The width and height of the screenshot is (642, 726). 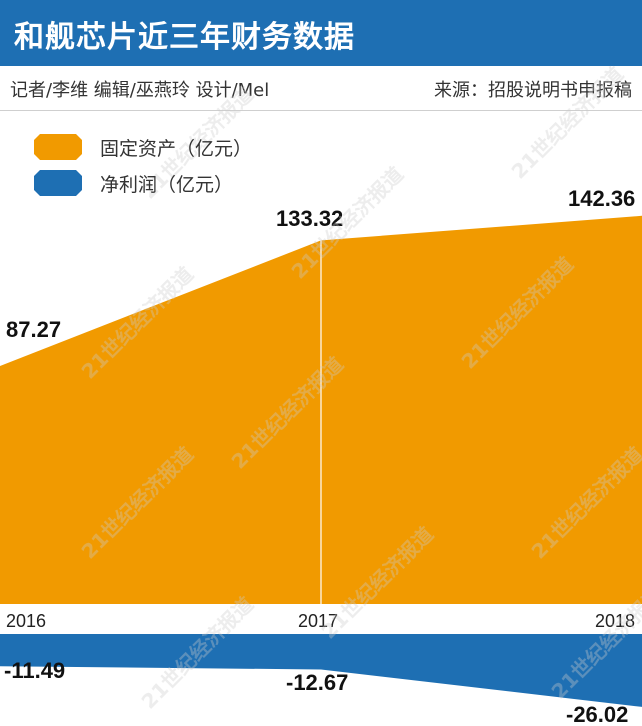 I want to click on watermark: 21世纪经济报道, so click(x=568, y=123).